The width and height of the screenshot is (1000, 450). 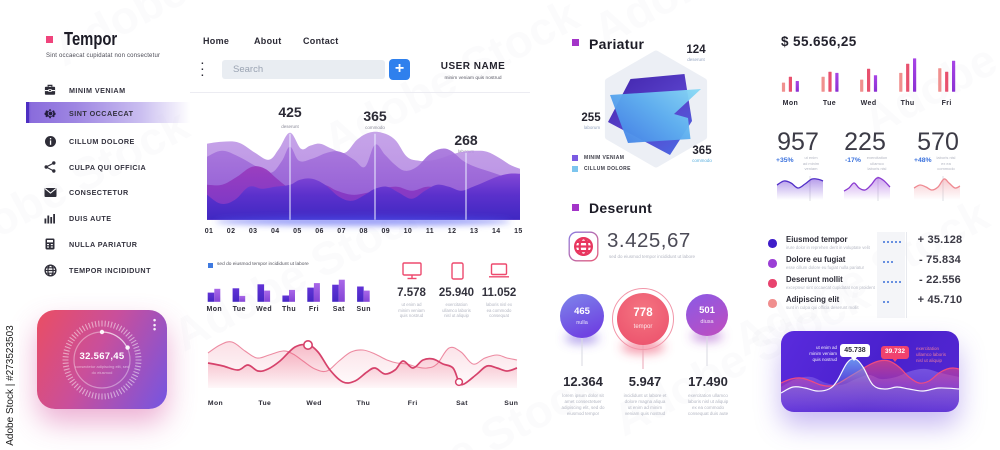 What do you see at coordinates (643, 327) in the screenshot?
I see `svg-text: tempor` at bounding box center [643, 327].